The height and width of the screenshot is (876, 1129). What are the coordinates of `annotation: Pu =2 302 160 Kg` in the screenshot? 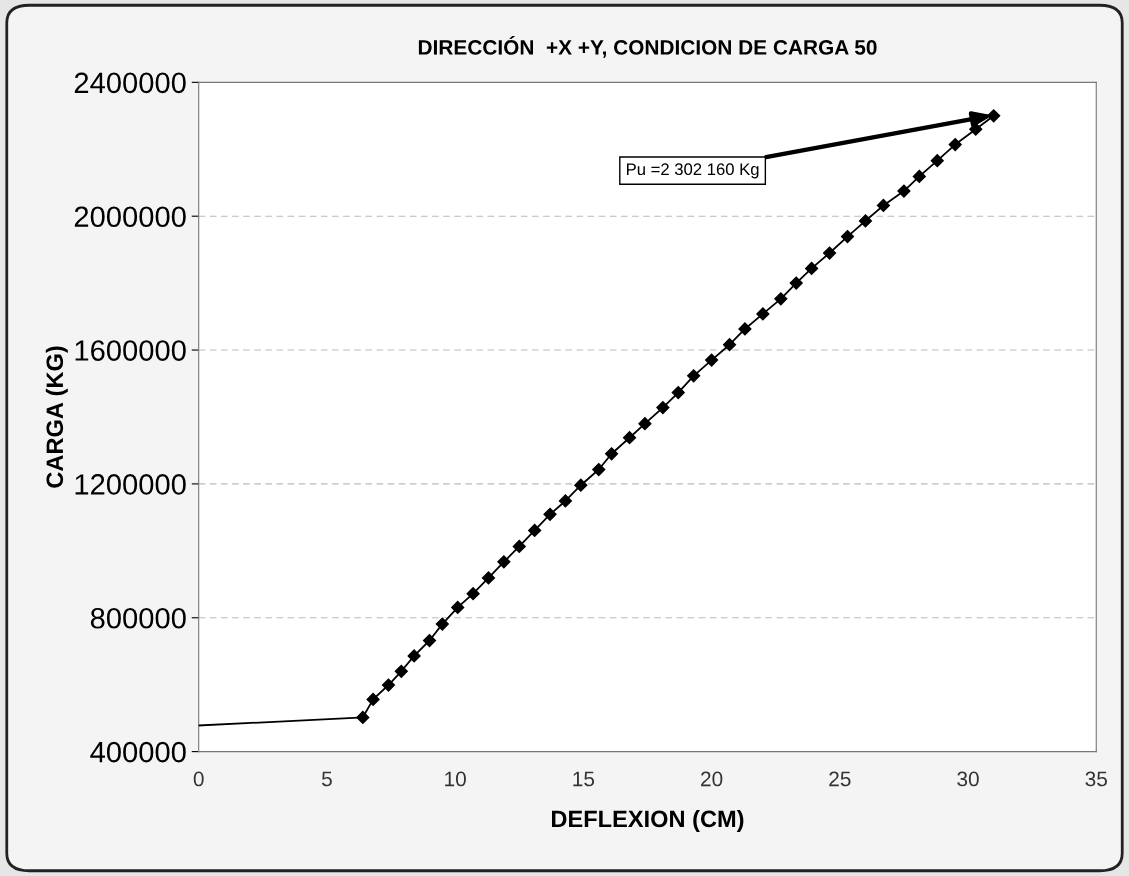 It's located at (692, 171).